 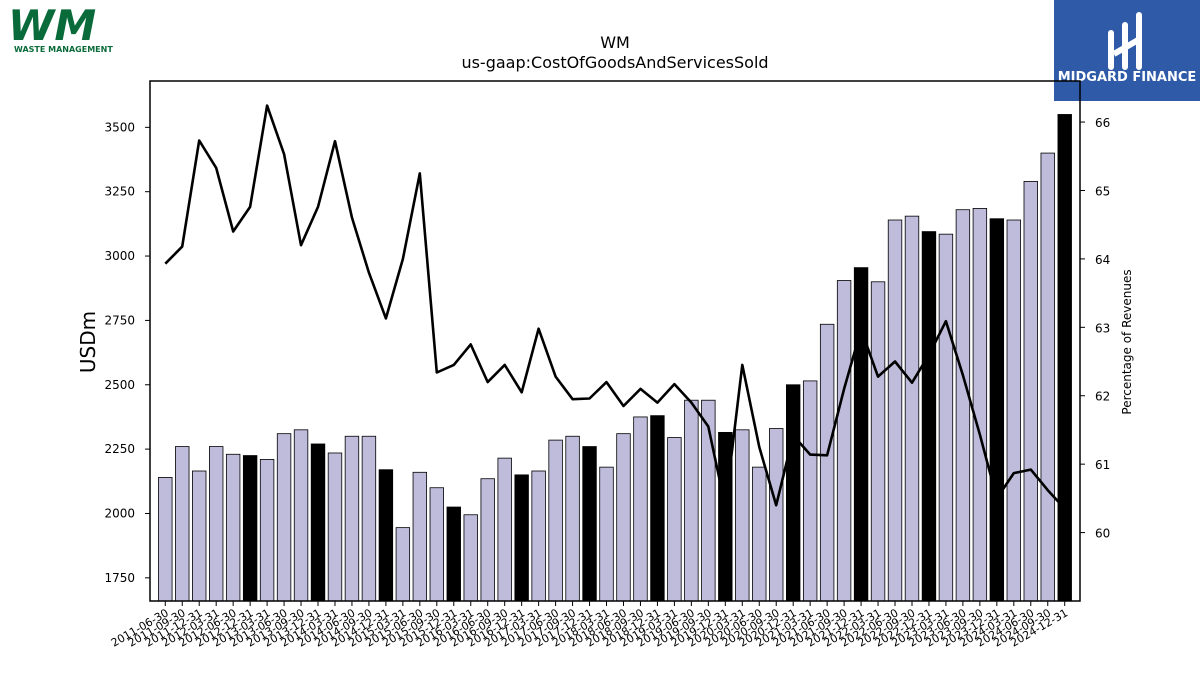 I want to click on midgard-name: MIDGARD FINANCE, so click(x=1127, y=77).